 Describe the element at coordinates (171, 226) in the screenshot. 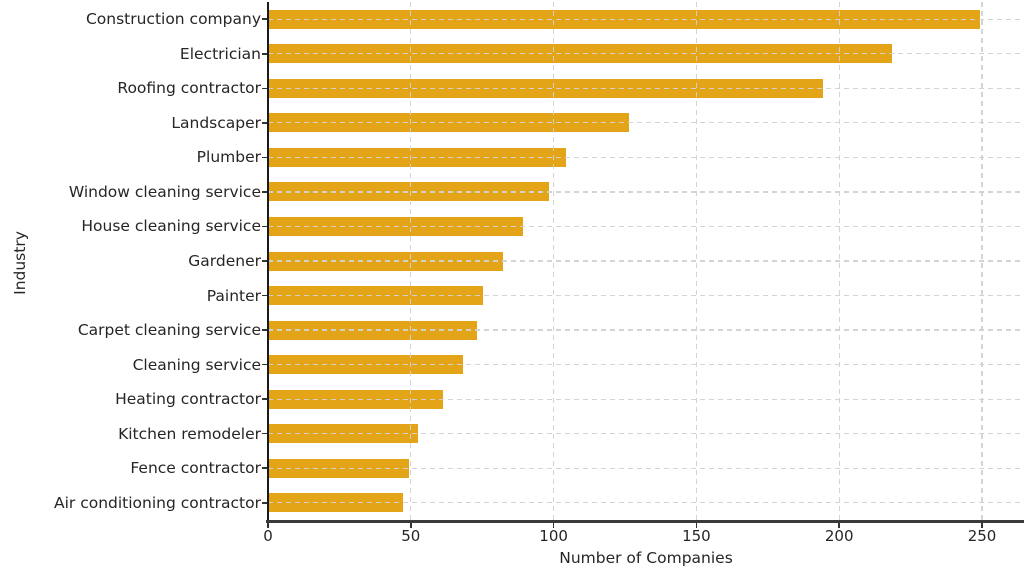

I see `y-category-label: House cleaning service` at that location.